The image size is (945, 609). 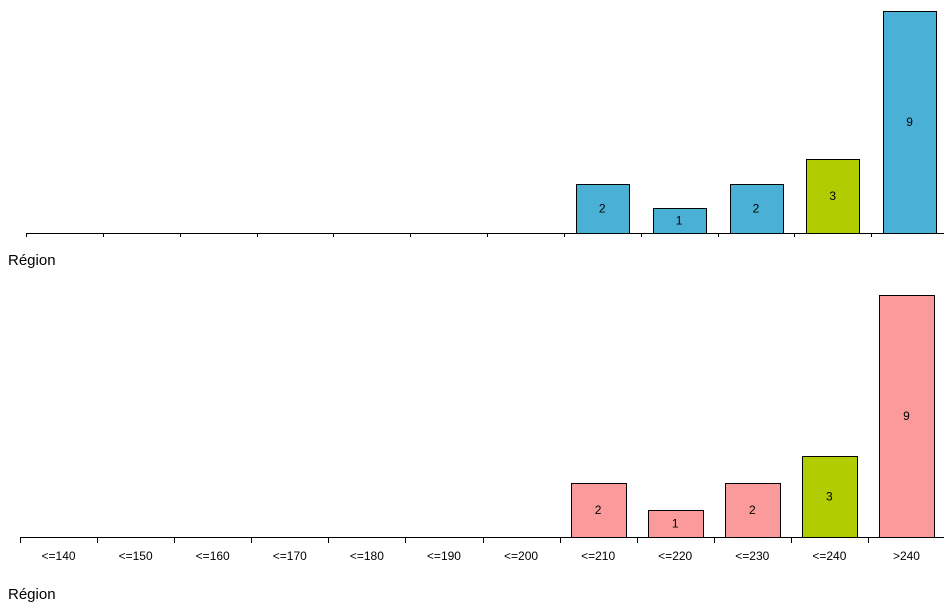 What do you see at coordinates (752, 556) in the screenshot?
I see `chart-2-tick-label: <=230` at bounding box center [752, 556].